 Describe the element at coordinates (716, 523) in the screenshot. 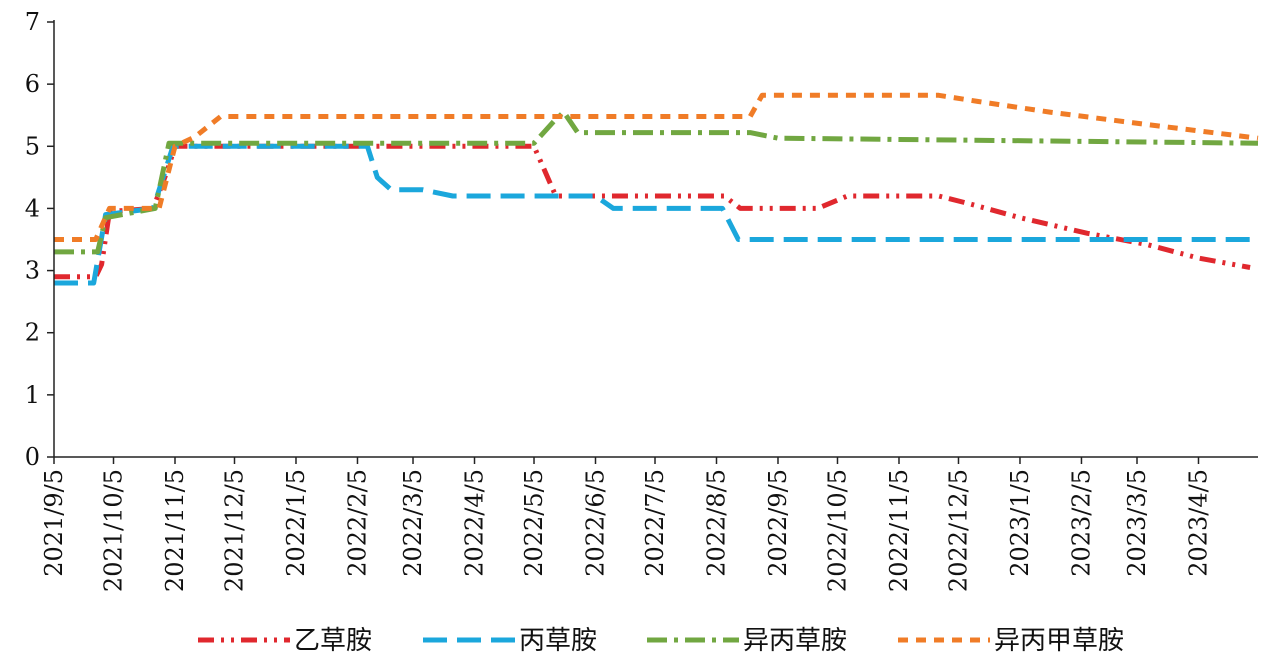

I see `x-tick-label: 2022/8/5` at that location.